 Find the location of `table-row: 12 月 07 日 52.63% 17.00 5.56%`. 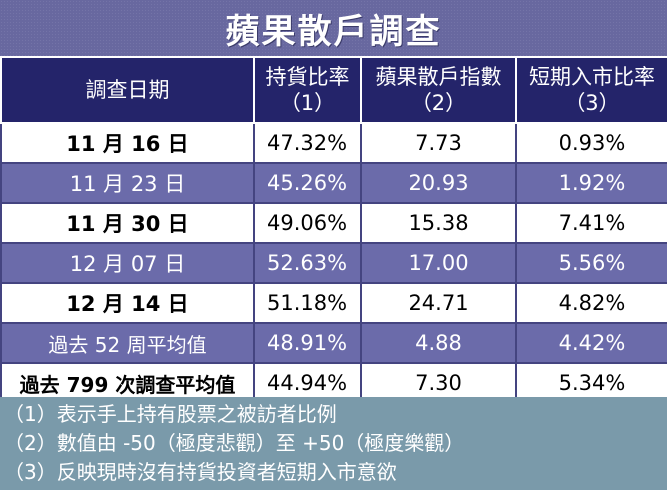

table-row: 12 月 07 日 52.63% 17.00 5.56% is located at coordinates (333, 263).